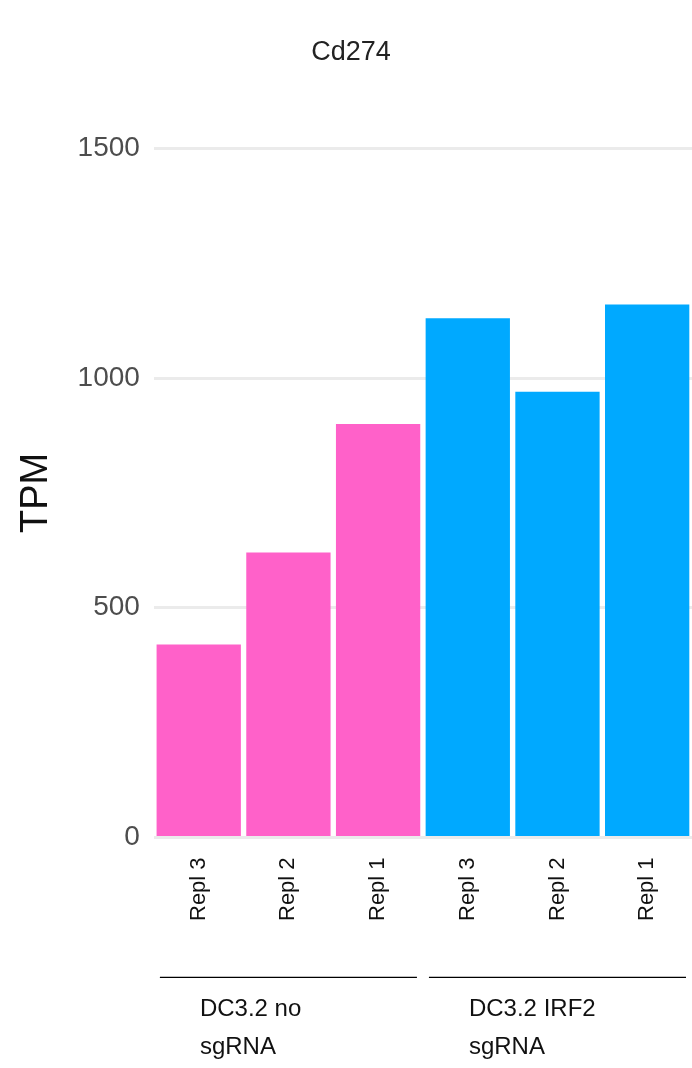  I want to click on y-tick-label: 0, so click(132, 836).